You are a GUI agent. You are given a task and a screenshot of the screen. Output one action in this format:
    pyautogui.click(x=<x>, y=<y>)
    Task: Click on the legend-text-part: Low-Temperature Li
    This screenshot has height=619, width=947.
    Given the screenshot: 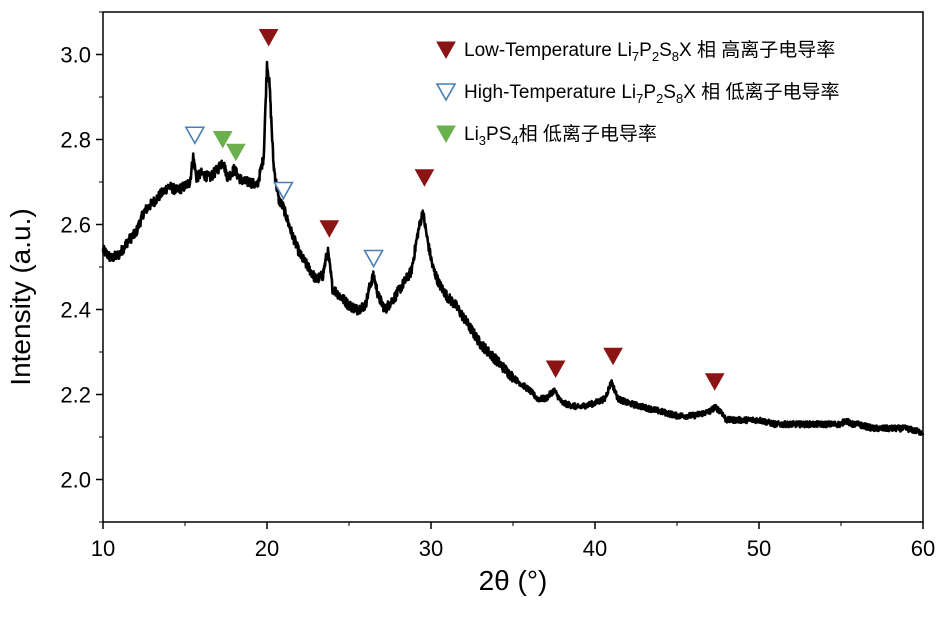 What is the action you would take?
    pyautogui.click(x=548, y=50)
    